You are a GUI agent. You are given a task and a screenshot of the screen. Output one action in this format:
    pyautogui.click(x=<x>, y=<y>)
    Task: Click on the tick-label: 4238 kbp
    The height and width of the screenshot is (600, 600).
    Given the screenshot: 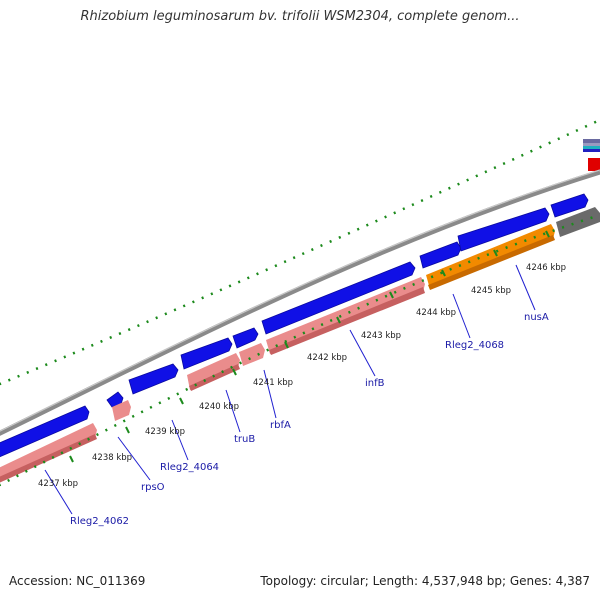 What is the action you would take?
    pyautogui.click(x=112, y=458)
    